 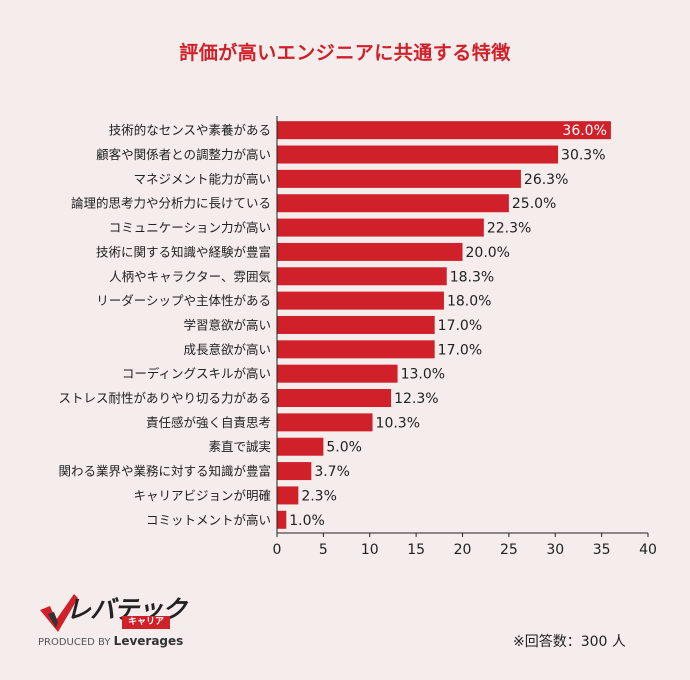 I want to click on data-label: 10.3%, so click(x=398, y=423).